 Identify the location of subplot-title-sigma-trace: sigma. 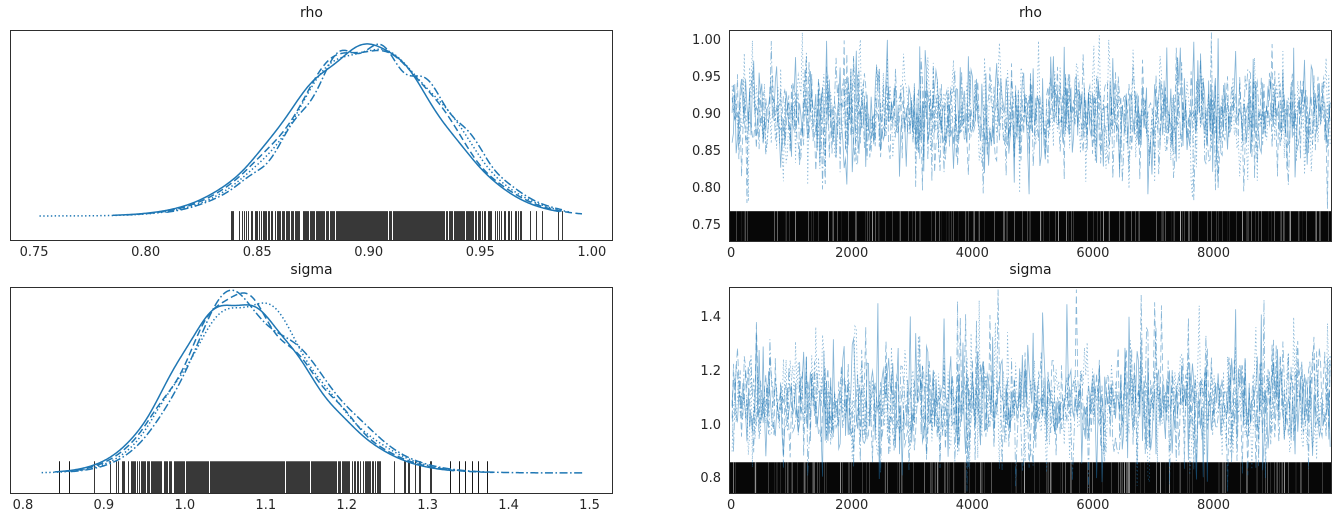
(1030, 270).